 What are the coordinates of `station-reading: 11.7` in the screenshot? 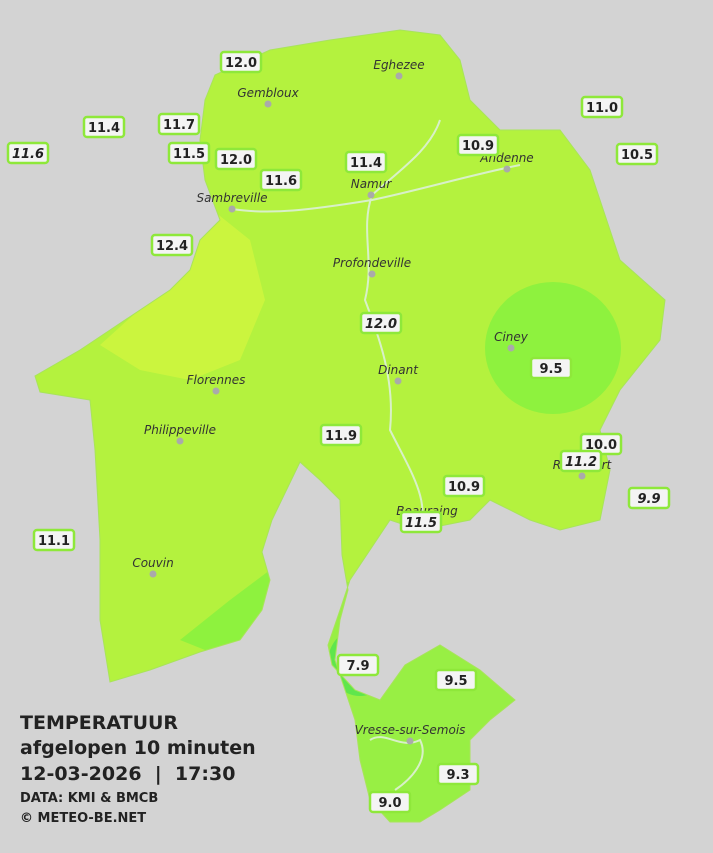 It's located at (179, 125).